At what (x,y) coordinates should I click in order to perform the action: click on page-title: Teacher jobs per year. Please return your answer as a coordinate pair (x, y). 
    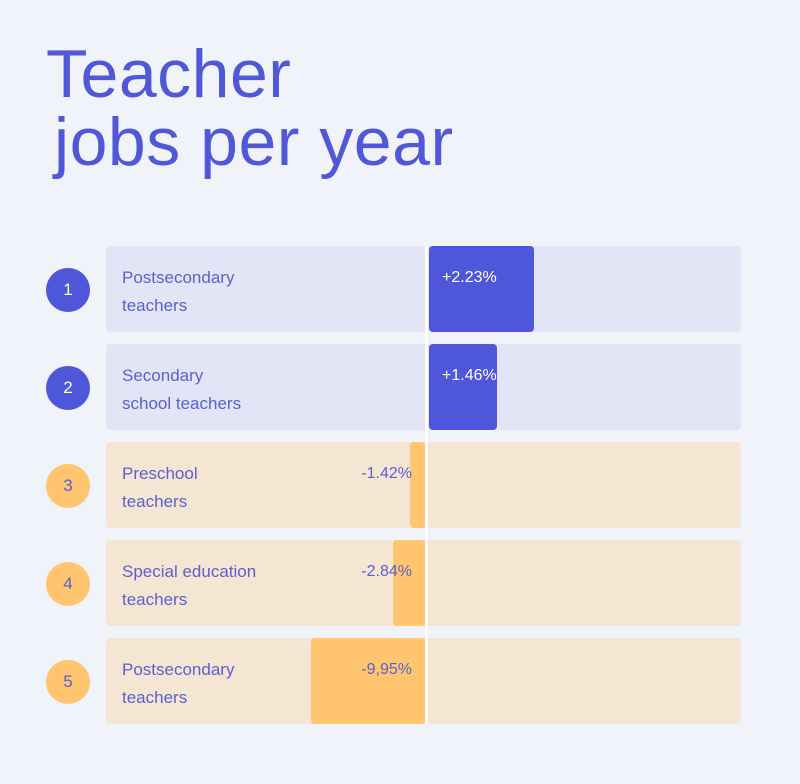
    Looking at the image, I should click on (250, 108).